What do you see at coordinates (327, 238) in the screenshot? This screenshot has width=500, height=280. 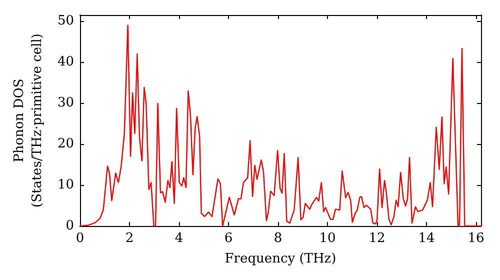 I see `x-tick-label: 10` at bounding box center [327, 238].